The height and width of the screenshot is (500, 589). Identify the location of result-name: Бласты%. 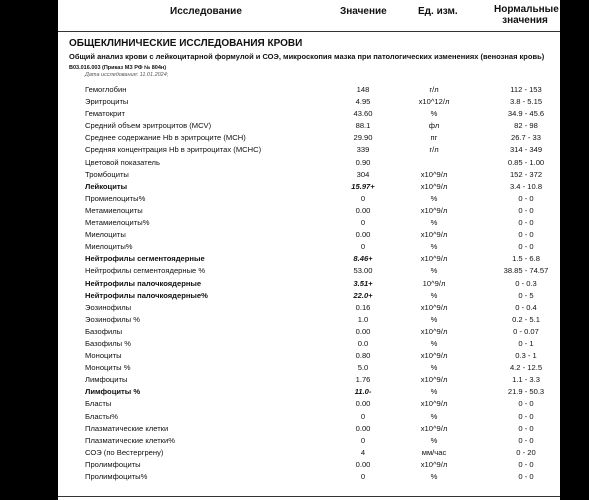
(102, 416).